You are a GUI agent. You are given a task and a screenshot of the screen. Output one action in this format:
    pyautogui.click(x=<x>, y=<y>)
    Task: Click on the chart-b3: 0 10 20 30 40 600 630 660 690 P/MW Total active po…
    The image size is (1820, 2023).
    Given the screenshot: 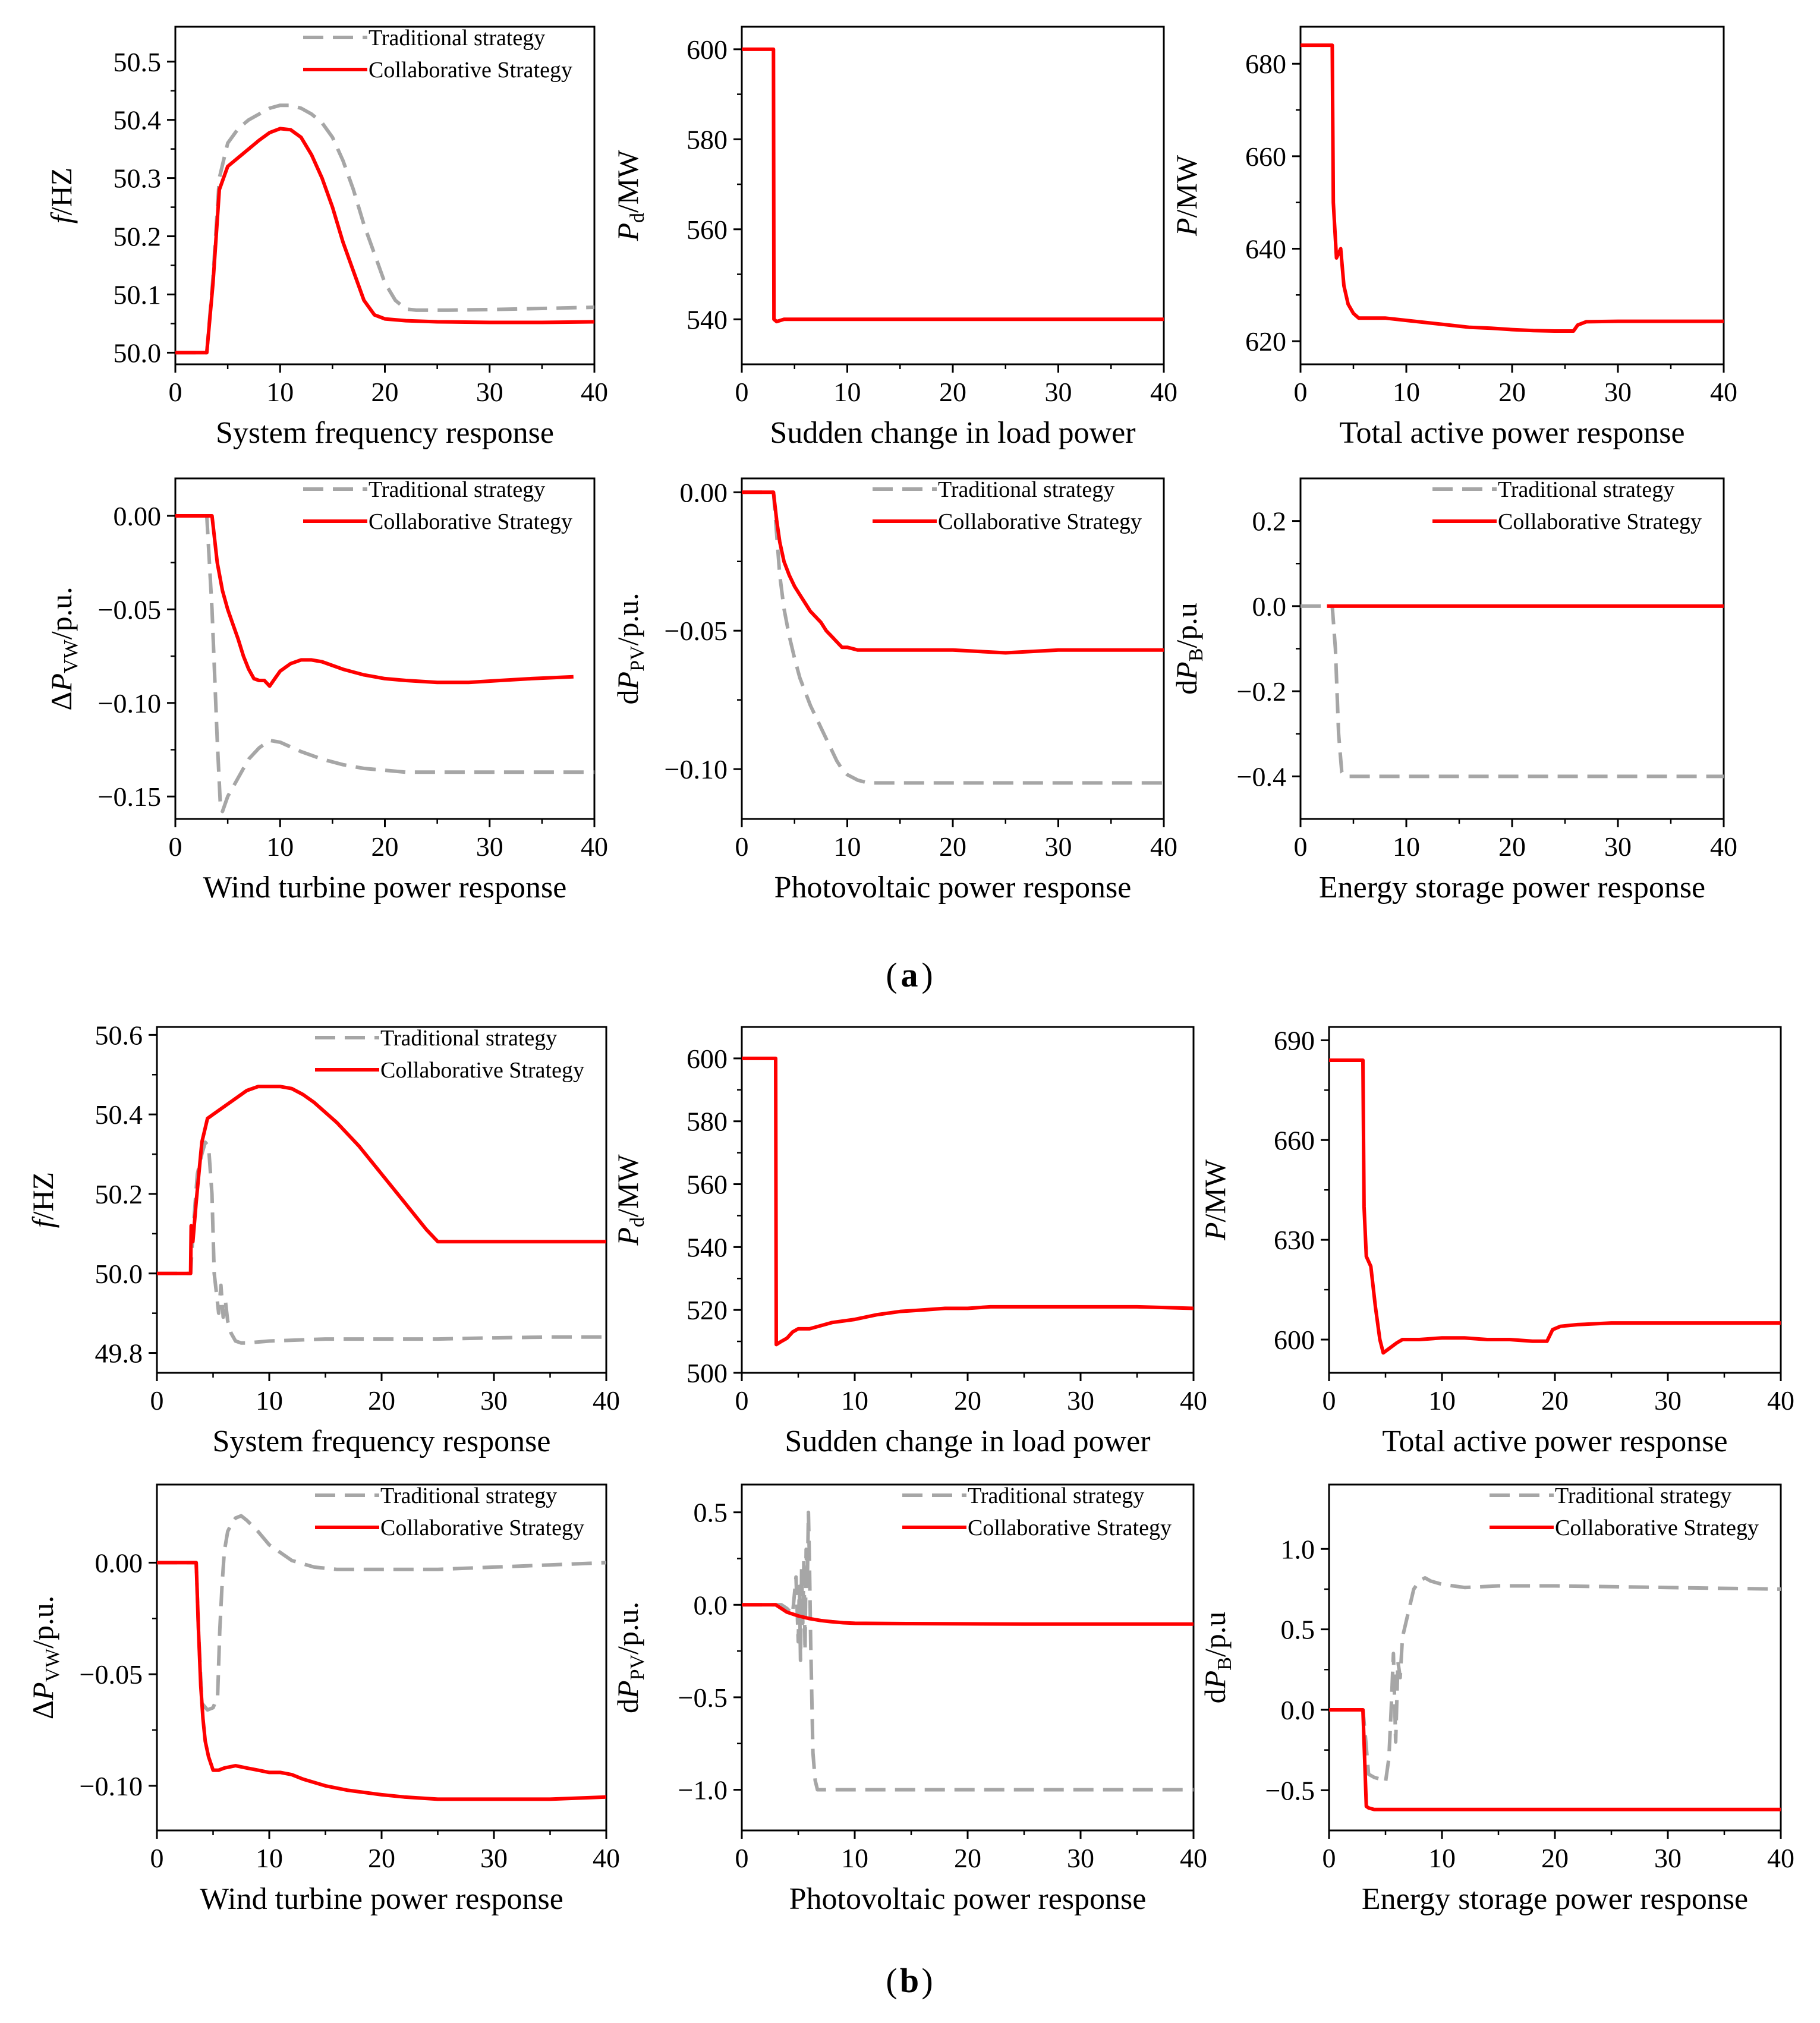 What is the action you would take?
    pyautogui.click(x=1496, y=1241)
    